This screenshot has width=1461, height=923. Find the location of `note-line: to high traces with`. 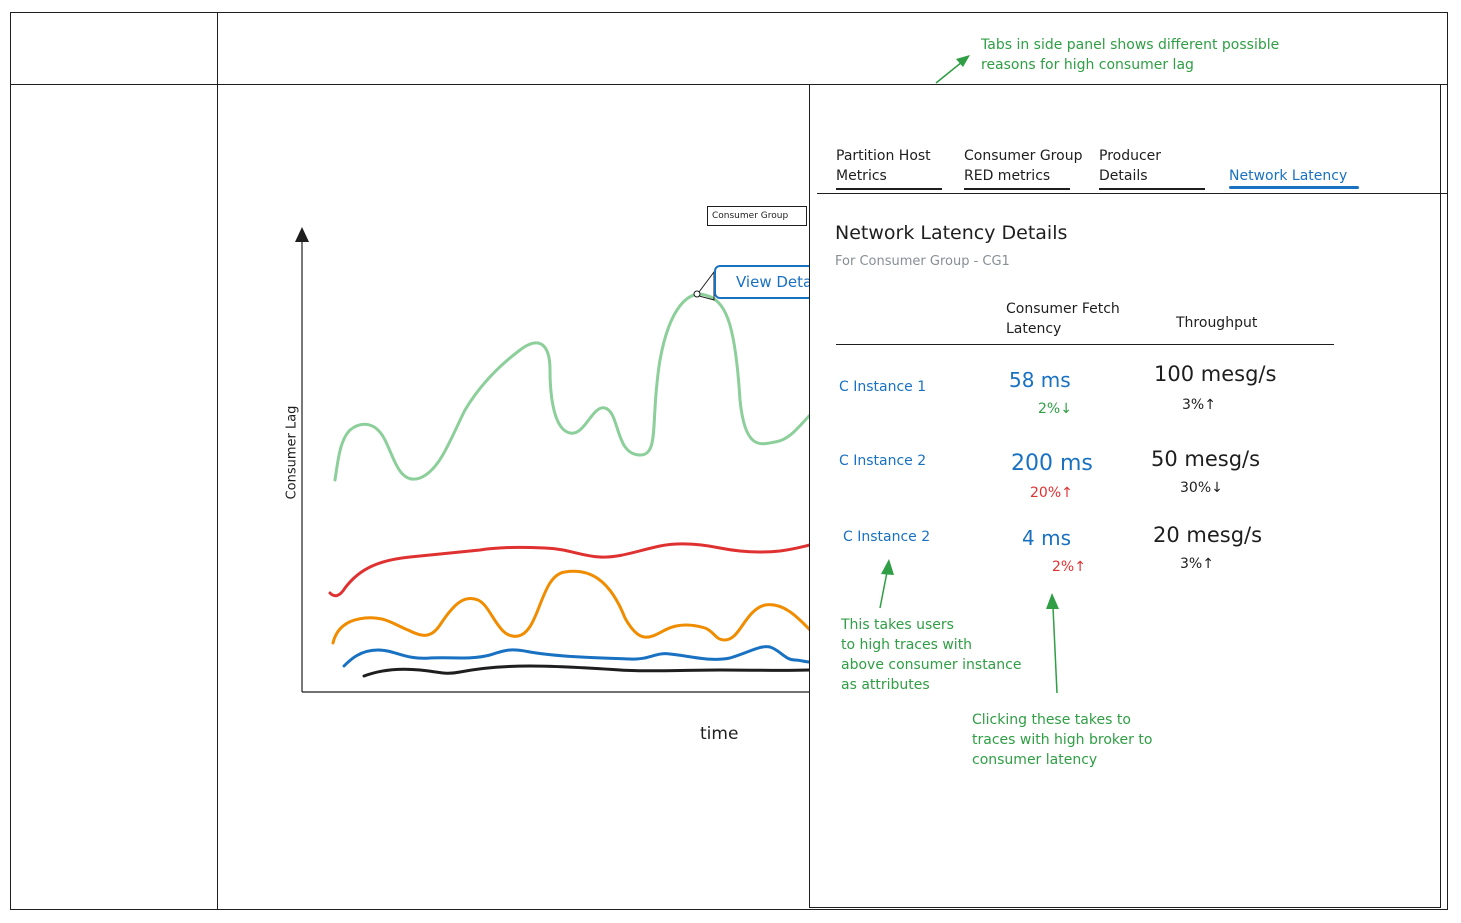

note-line: to high traces with is located at coordinates (907, 645).